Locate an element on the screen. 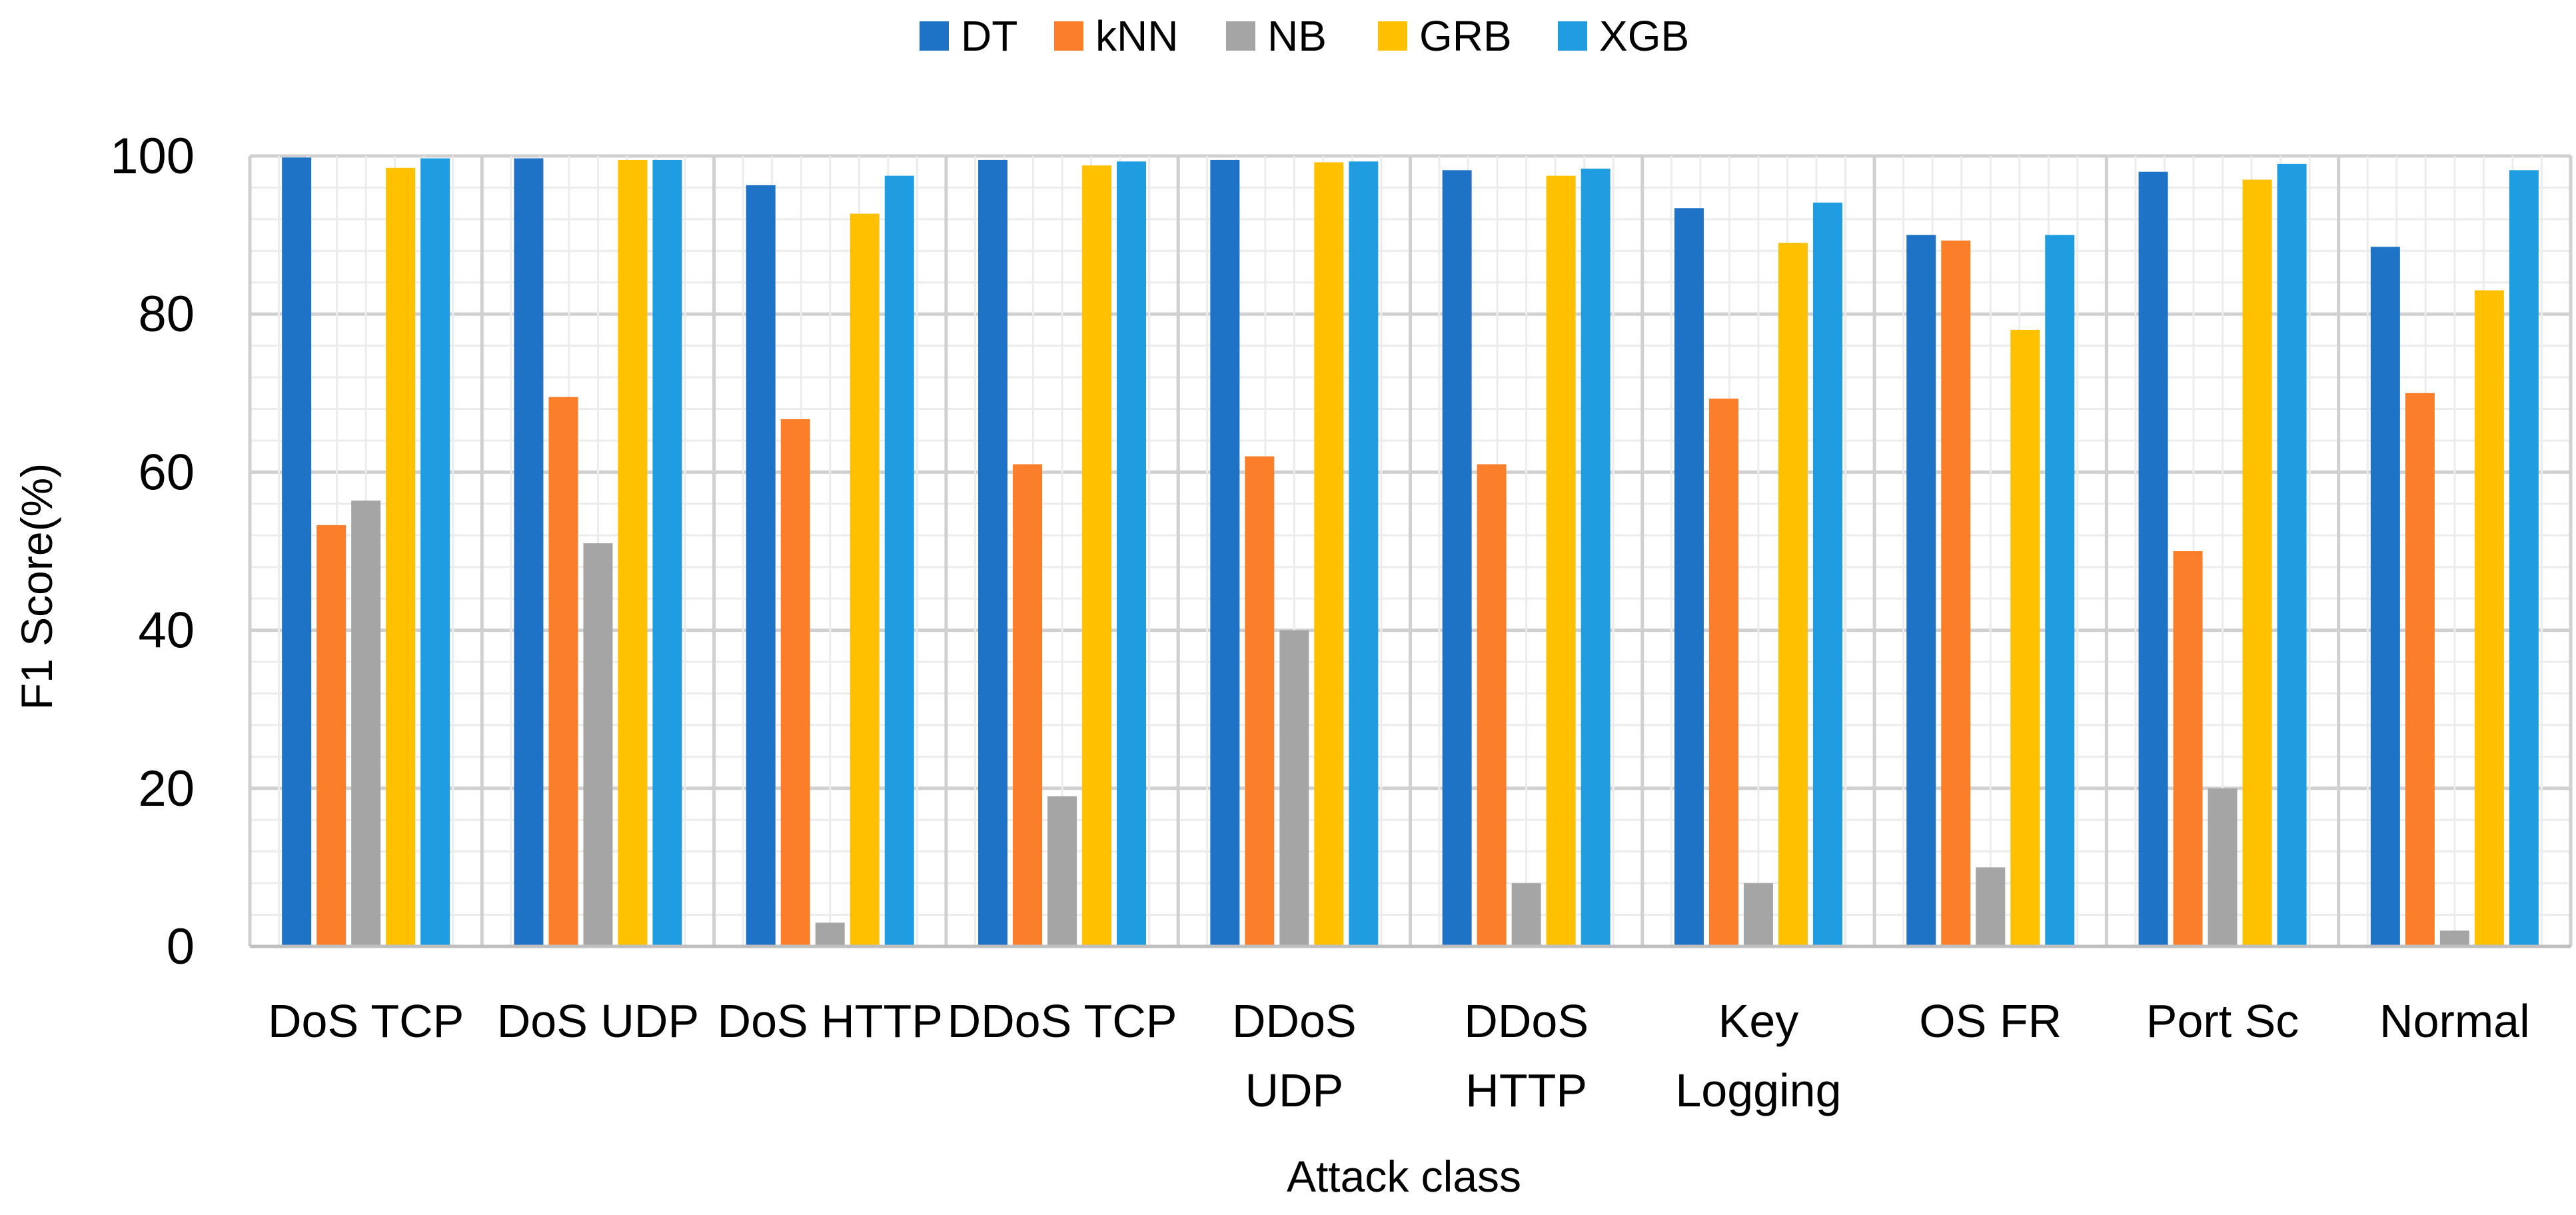  y-axis-title: F1 Score(%) is located at coordinates (36, 587).